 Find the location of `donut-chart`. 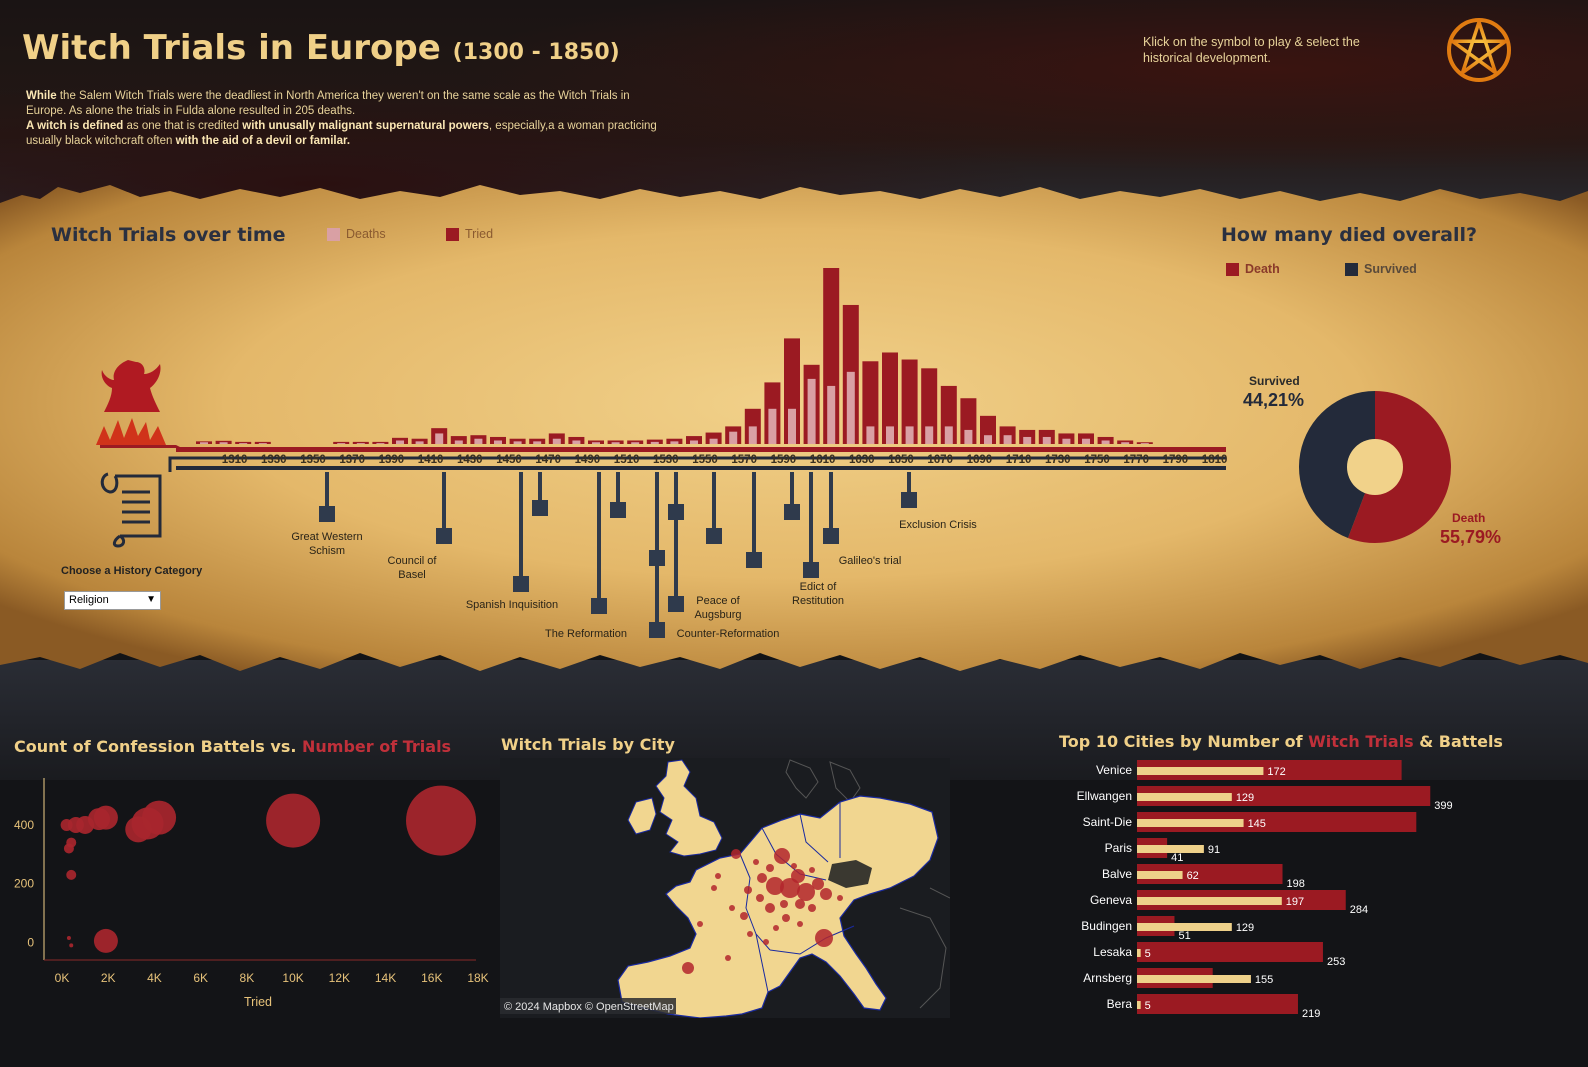

donut-chart is located at coordinates (1375, 467).